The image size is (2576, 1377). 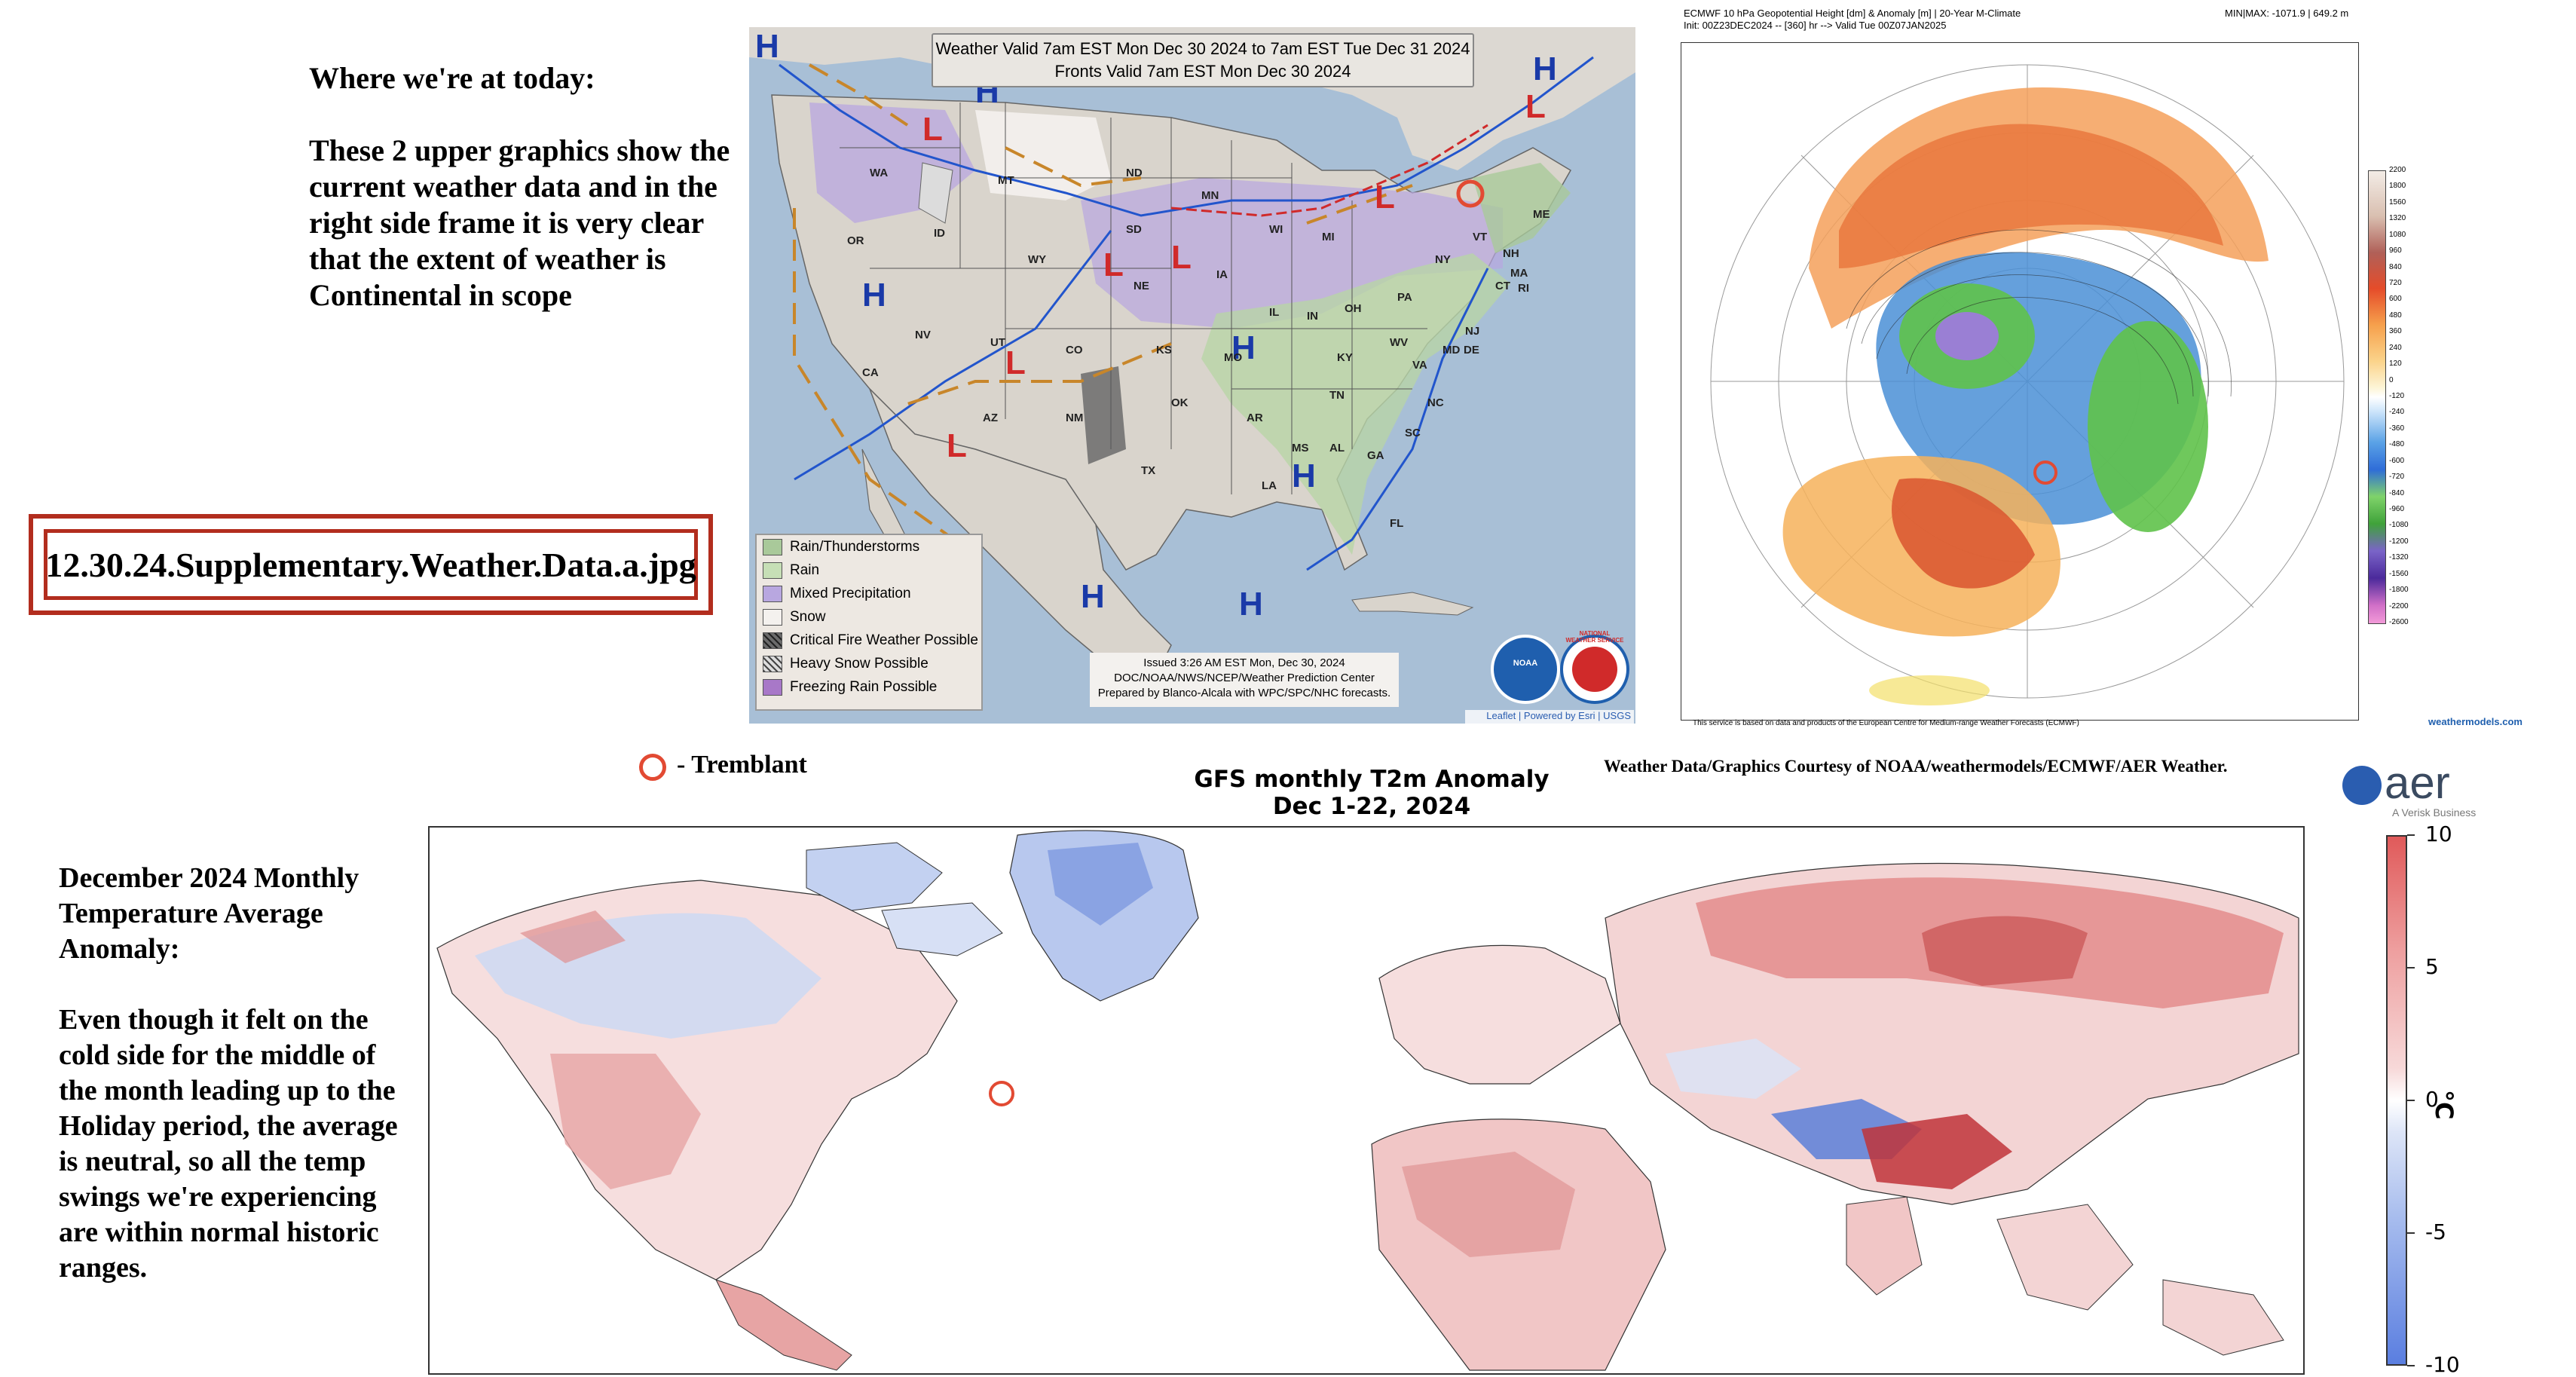 What do you see at coordinates (2395, 315) in the screenshot?
I see `ecmwf-colorbar-label: 480` at bounding box center [2395, 315].